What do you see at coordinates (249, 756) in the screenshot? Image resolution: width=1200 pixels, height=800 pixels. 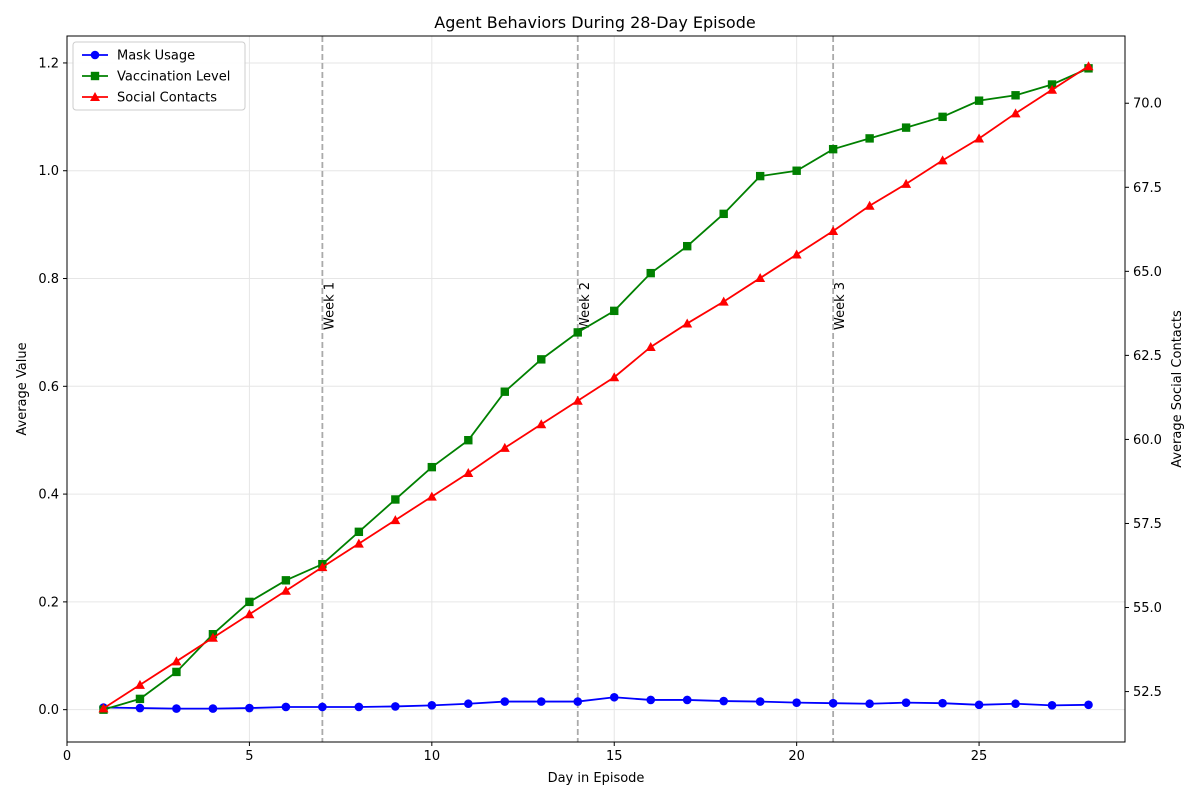 I see `x-tick-label: 5` at bounding box center [249, 756].